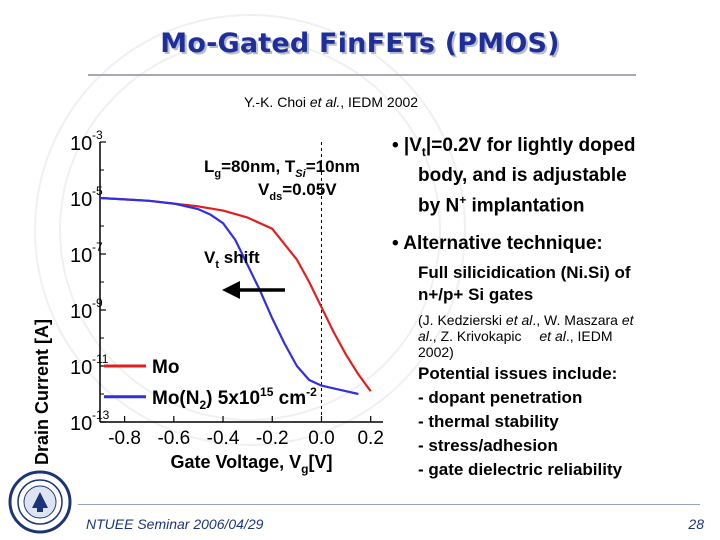 The image size is (720, 540). I want to click on ref-l1-et: et, so click(627, 320).